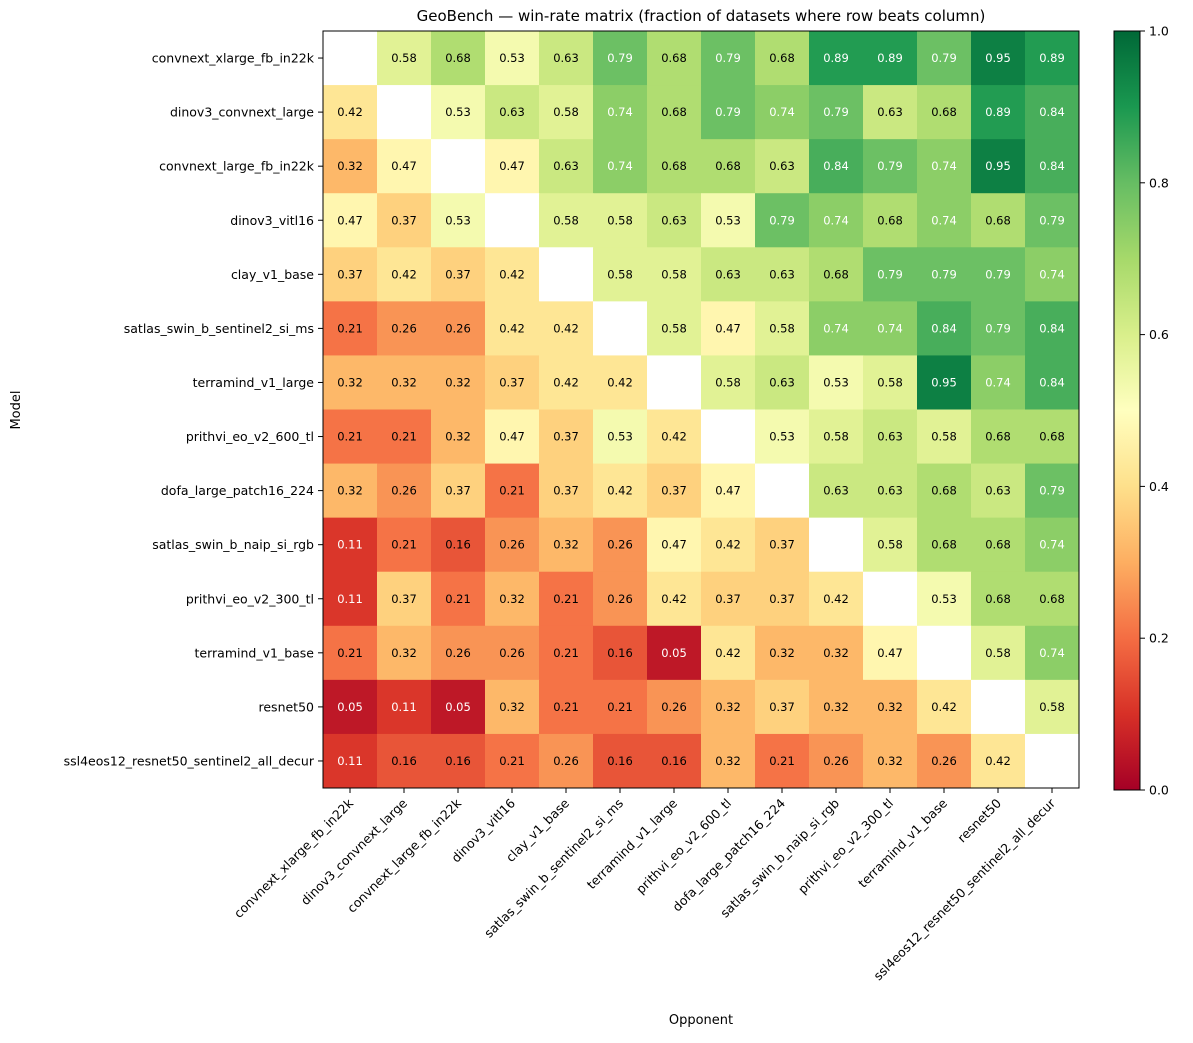  Describe the element at coordinates (1127, 410) in the screenshot. I see `colorbar-gradient` at that location.